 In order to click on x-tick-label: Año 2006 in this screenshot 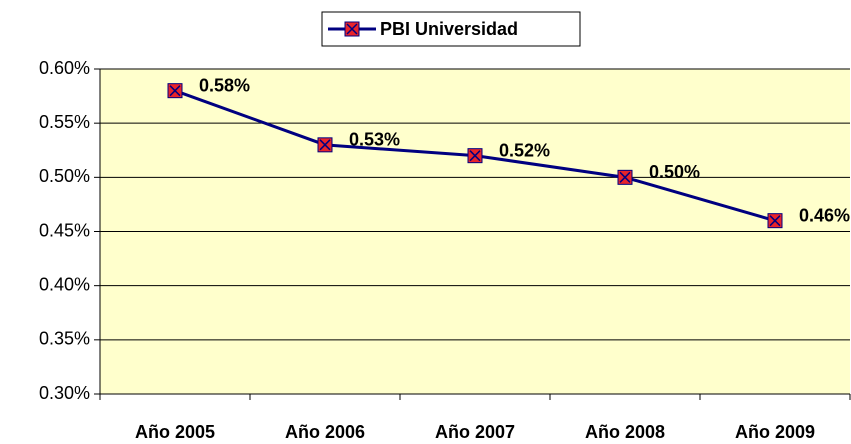, I will do `click(325, 432)`.